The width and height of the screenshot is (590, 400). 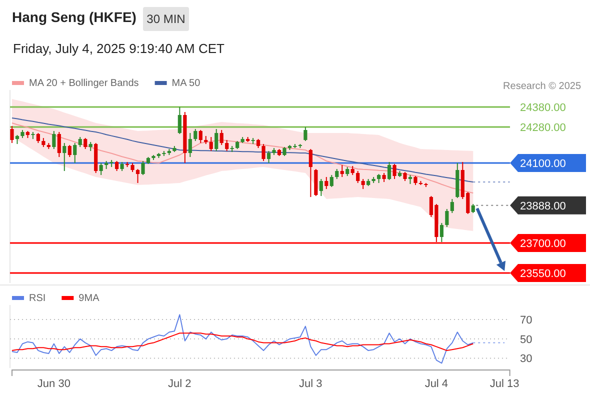 I want to click on ref-line-label: 24280.00, so click(x=543, y=128).